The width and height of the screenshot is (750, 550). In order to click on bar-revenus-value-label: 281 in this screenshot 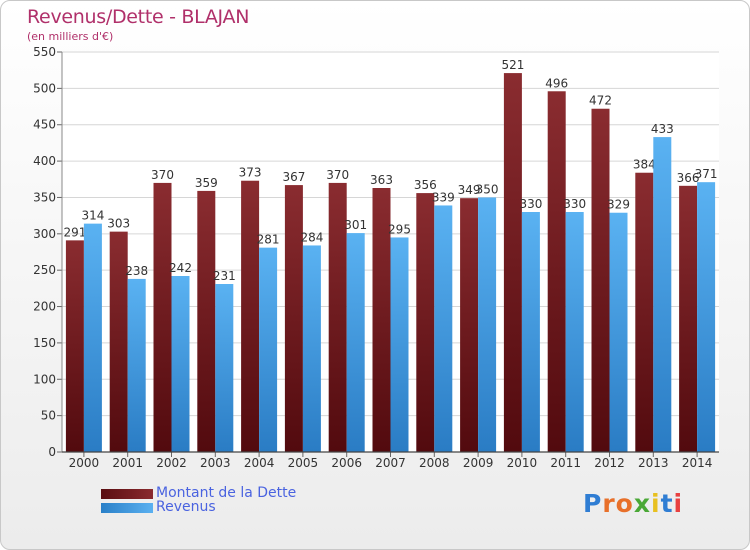, I will do `click(268, 240)`.